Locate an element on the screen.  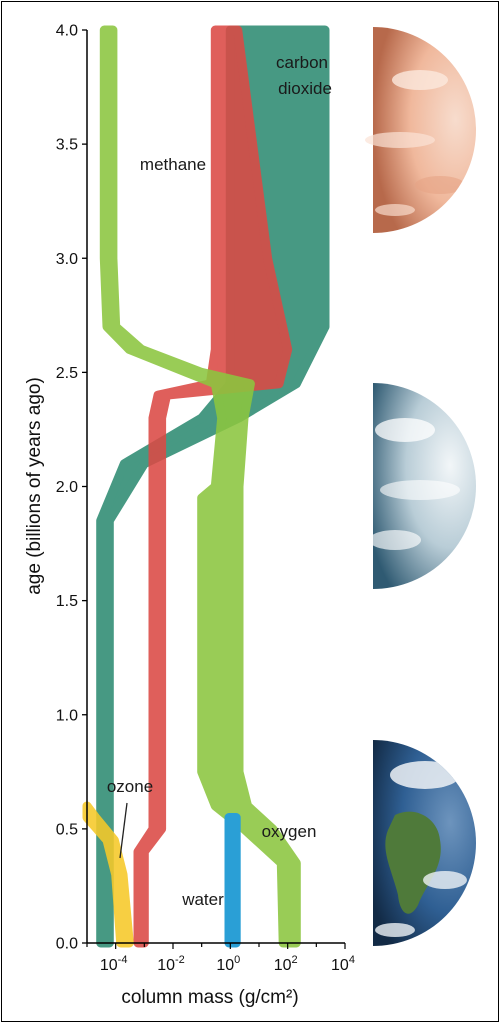
y-tick-label: 3.0 is located at coordinates (67, 259).